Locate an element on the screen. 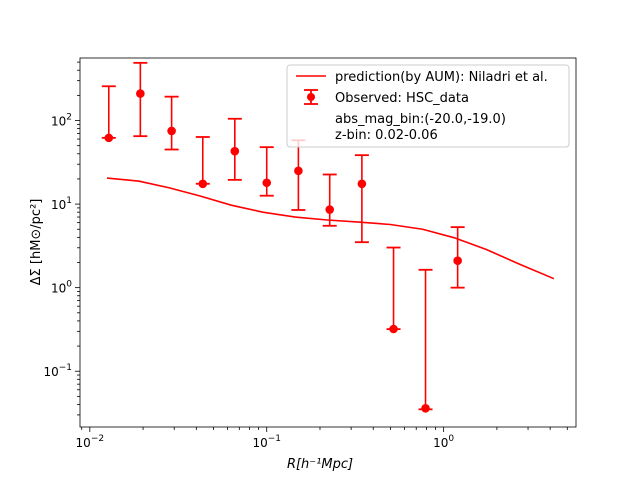 This screenshot has width=640, height=480. x-axis-label: R[h⁻¹Mpc] is located at coordinates (320, 464).